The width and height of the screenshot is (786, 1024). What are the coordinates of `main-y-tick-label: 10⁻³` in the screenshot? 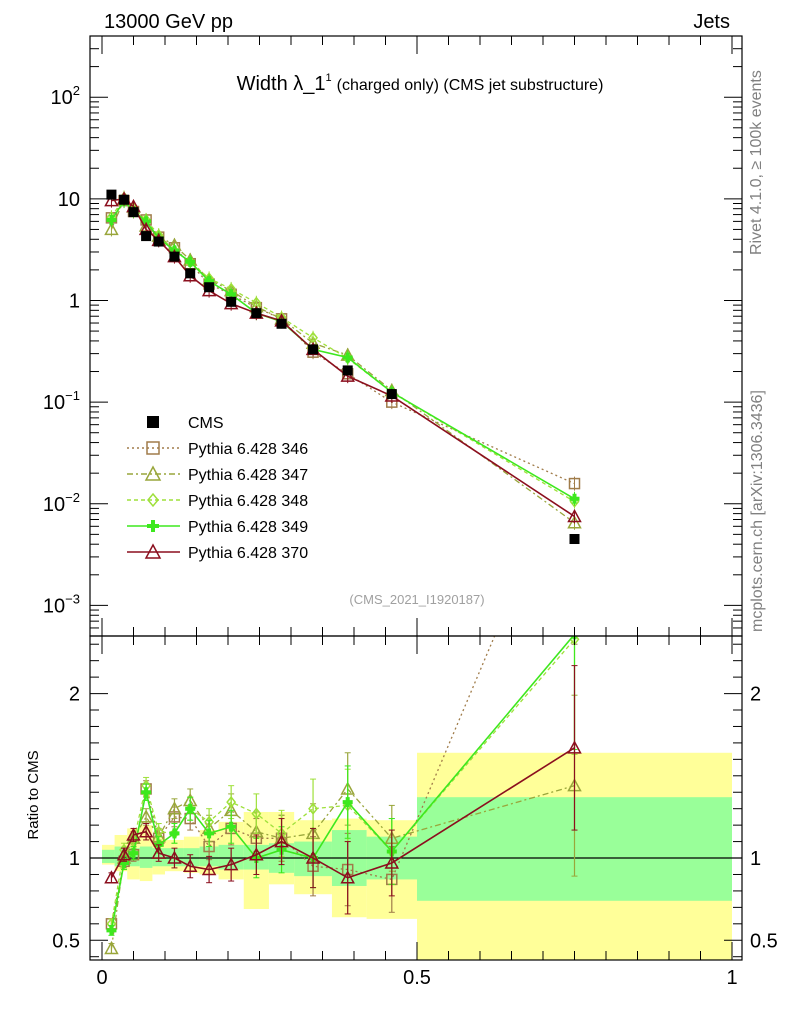 It's located at (61, 604).